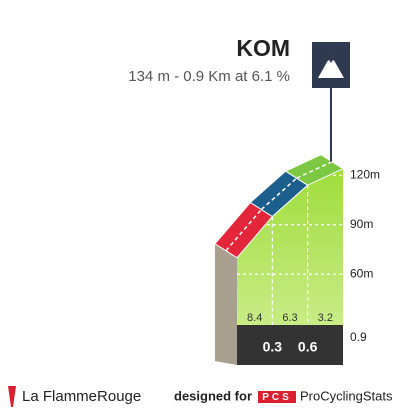 The image size is (405, 413). Describe the element at coordinates (213, 395) in the screenshot. I see `designed-for: designed for` at that location.